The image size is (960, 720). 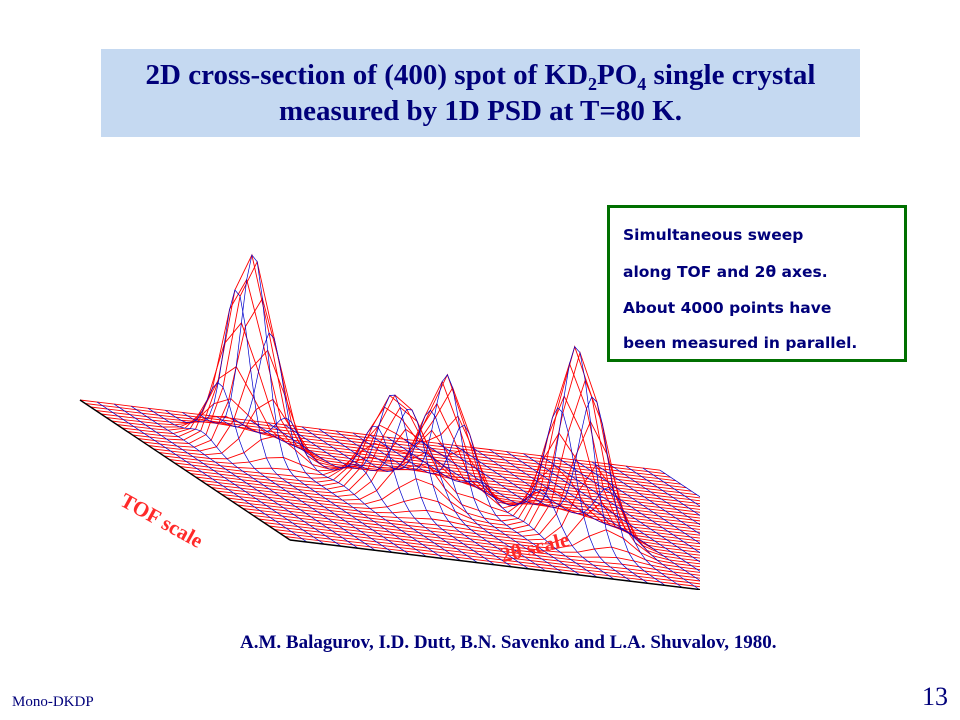 I want to click on note-line: Simultaneous sweep, so click(x=713, y=235).